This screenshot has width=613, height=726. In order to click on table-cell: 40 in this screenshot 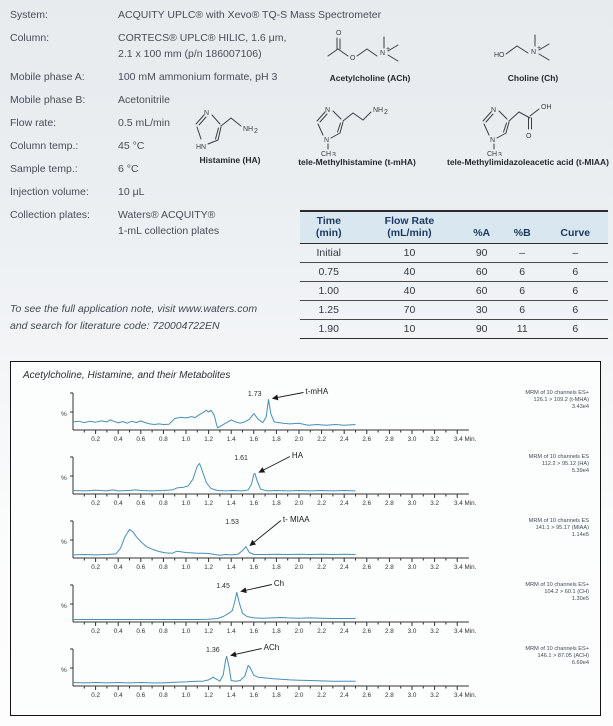, I will do `click(409, 272)`.